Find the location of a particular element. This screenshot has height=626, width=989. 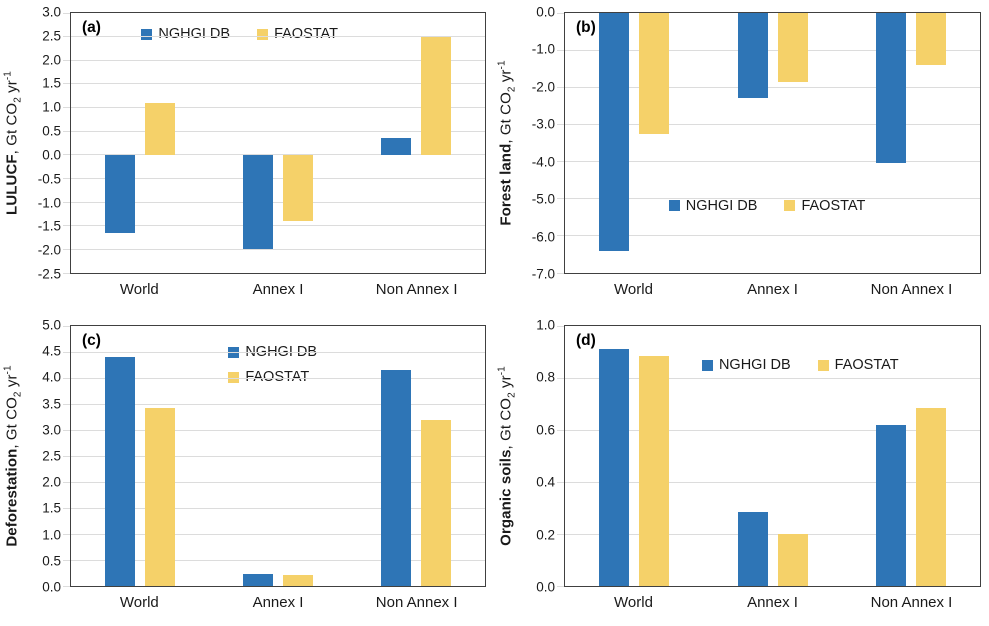

y-axis-title-text: Deforestation, Gt CO2 yr-1 is located at coordinates (13, 455).